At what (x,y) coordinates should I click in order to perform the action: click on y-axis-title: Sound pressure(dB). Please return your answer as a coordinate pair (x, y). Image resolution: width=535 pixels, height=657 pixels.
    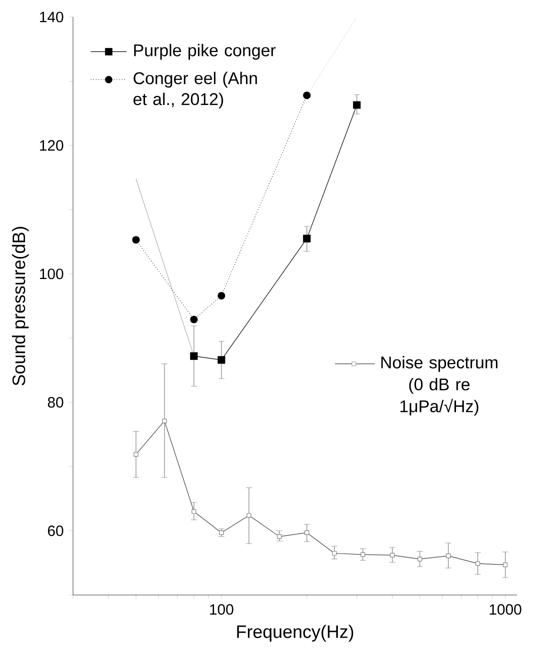
    Looking at the image, I should click on (20, 306).